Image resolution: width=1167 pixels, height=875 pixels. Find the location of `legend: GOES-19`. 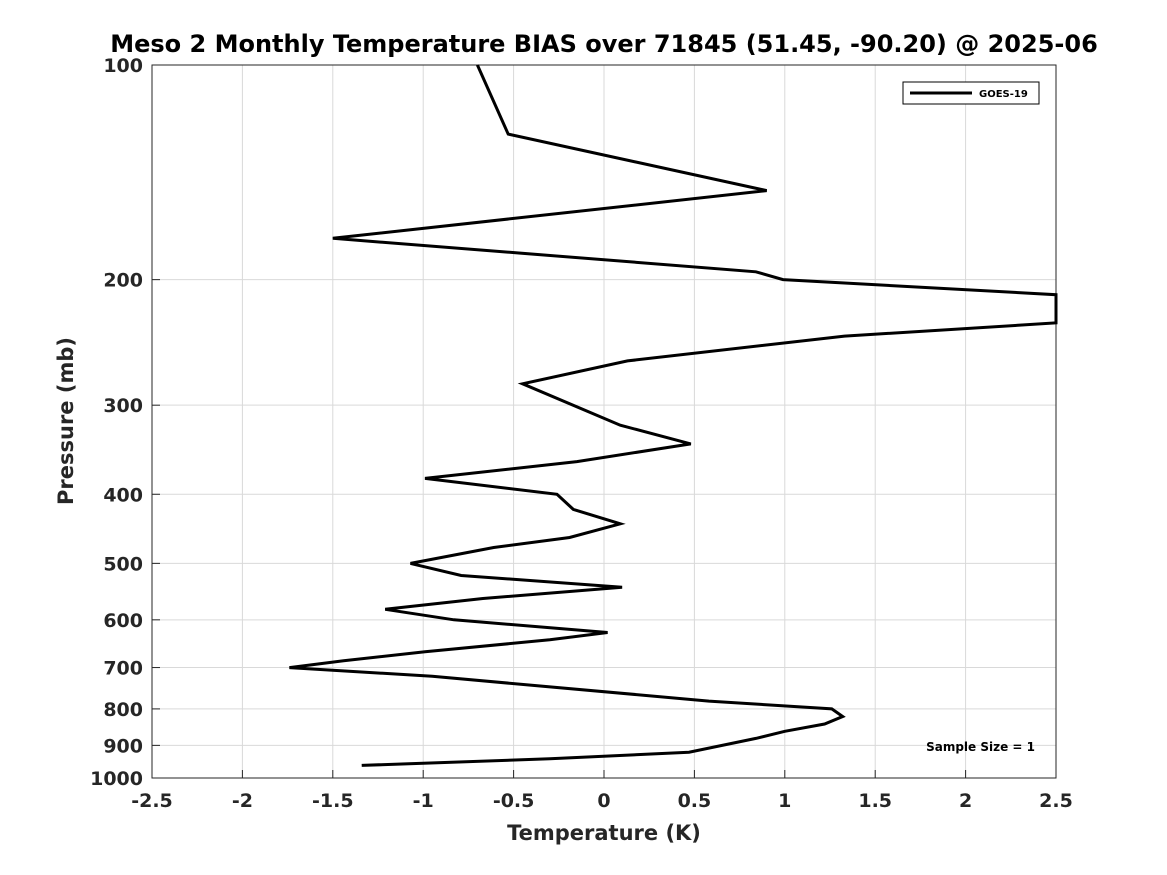

legend: GOES-19 is located at coordinates (971, 93).